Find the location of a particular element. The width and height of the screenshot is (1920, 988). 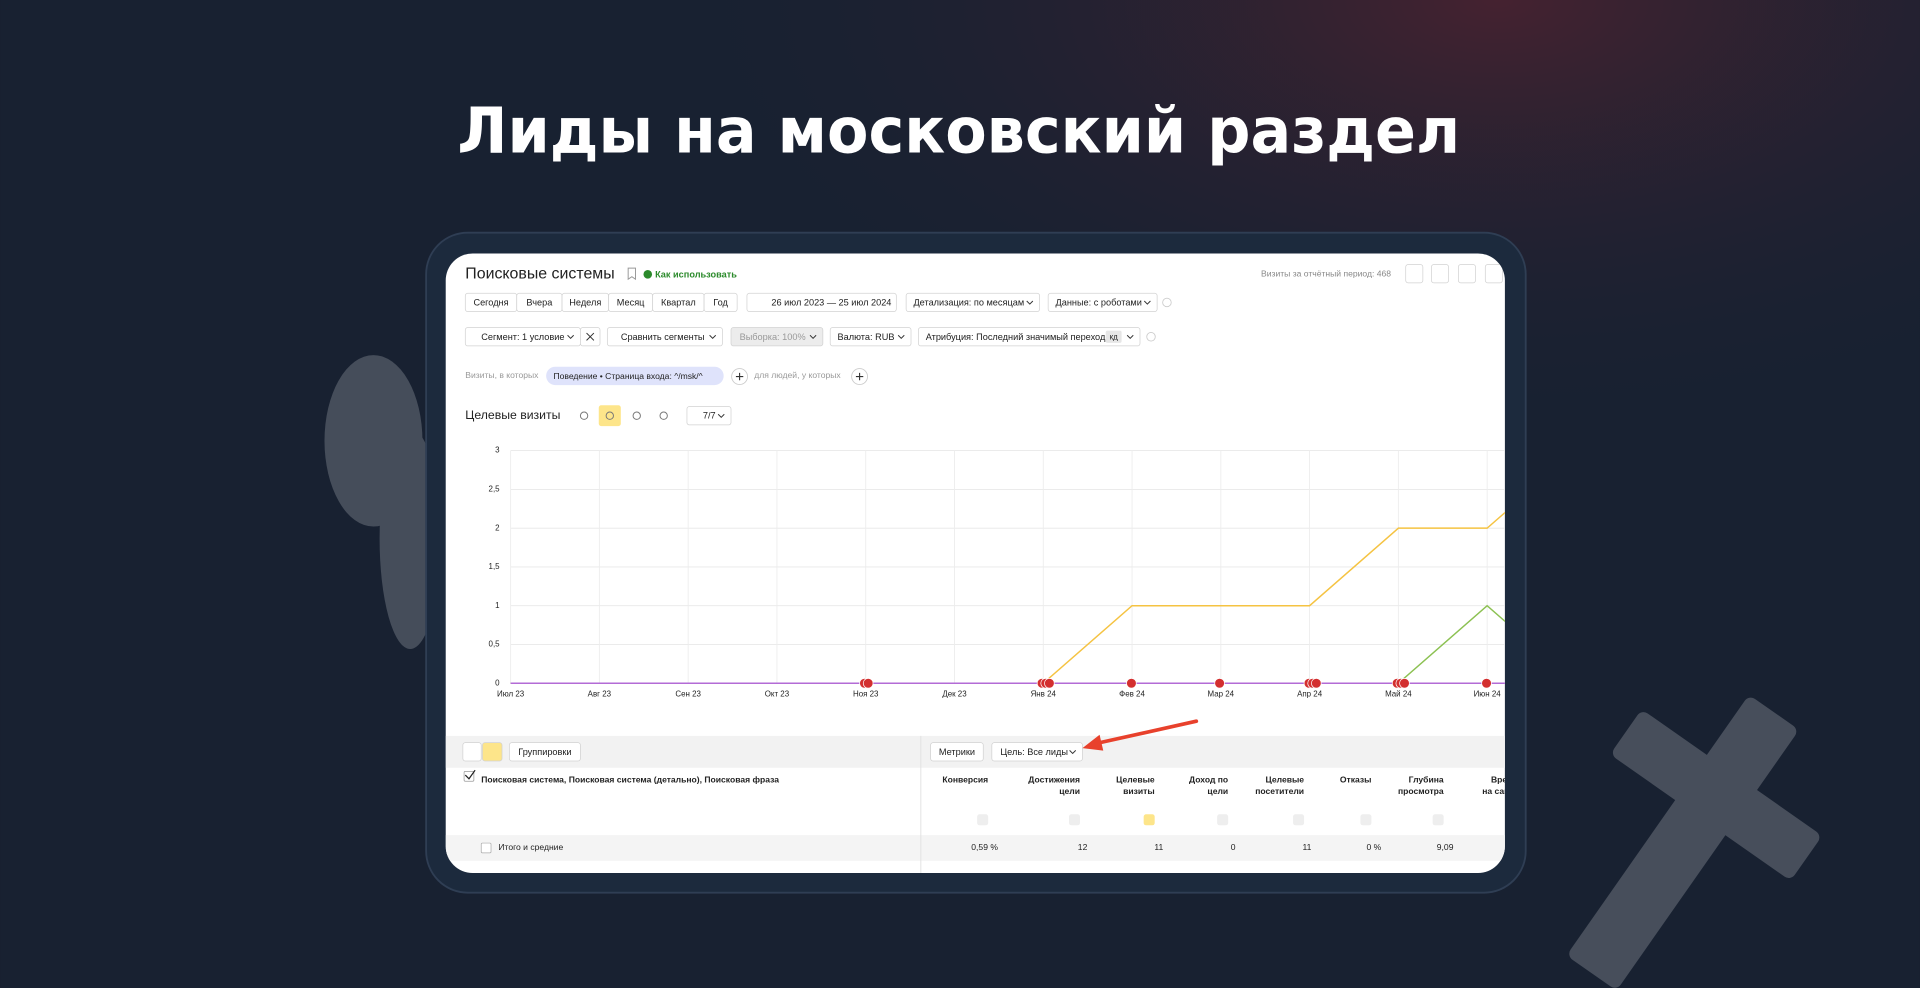

y-tick-label: 1,5 is located at coordinates (495, 566).